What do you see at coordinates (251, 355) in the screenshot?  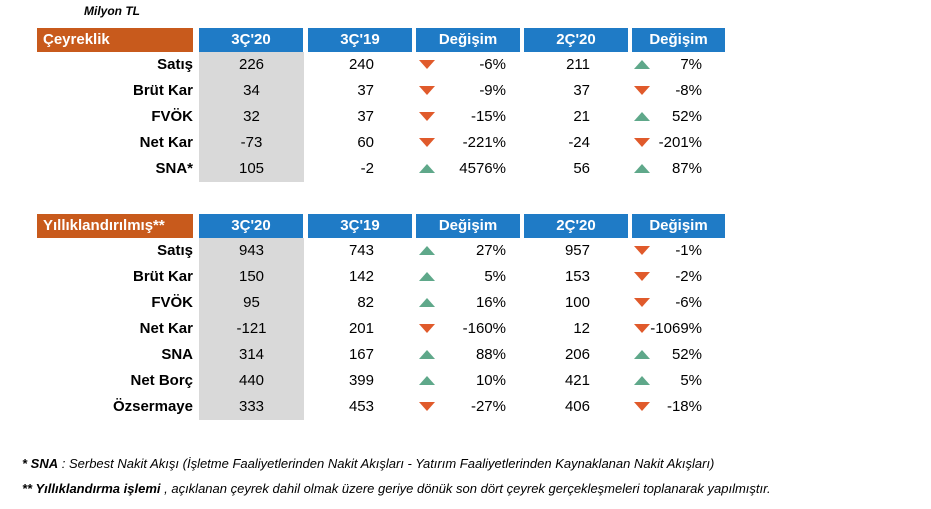 I see `value-current: 314` at bounding box center [251, 355].